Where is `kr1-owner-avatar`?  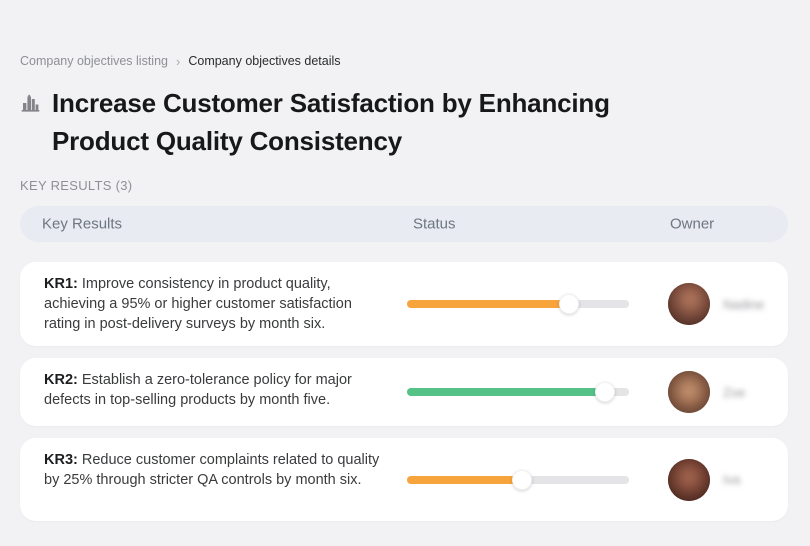 kr1-owner-avatar is located at coordinates (689, 304).